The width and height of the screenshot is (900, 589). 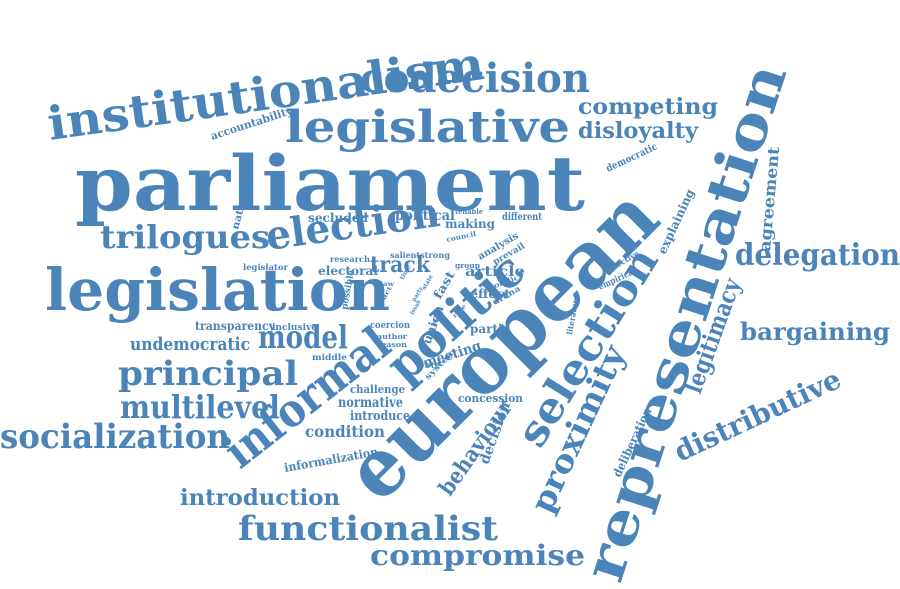 I want to click on word-partie: partie, so click(x=490, y=329).